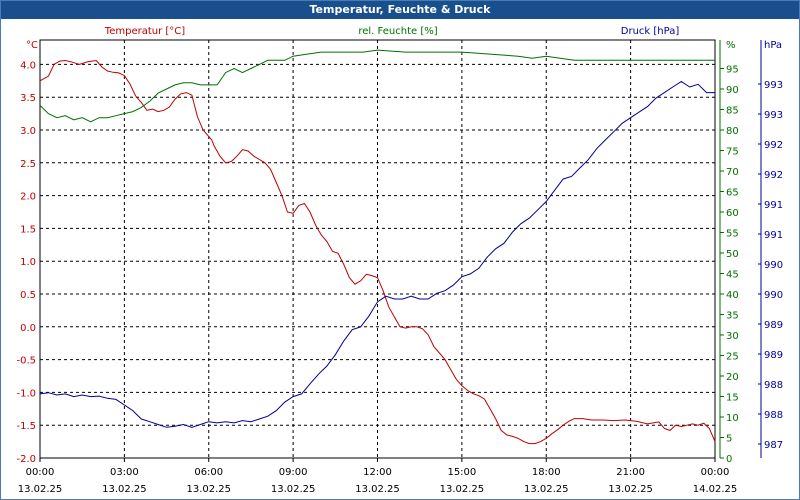 The image size is (800, 500). Describe the element at coordinates (28, 197) in the screenshot. I see `temperature-tick-label: 2.0` at that location.